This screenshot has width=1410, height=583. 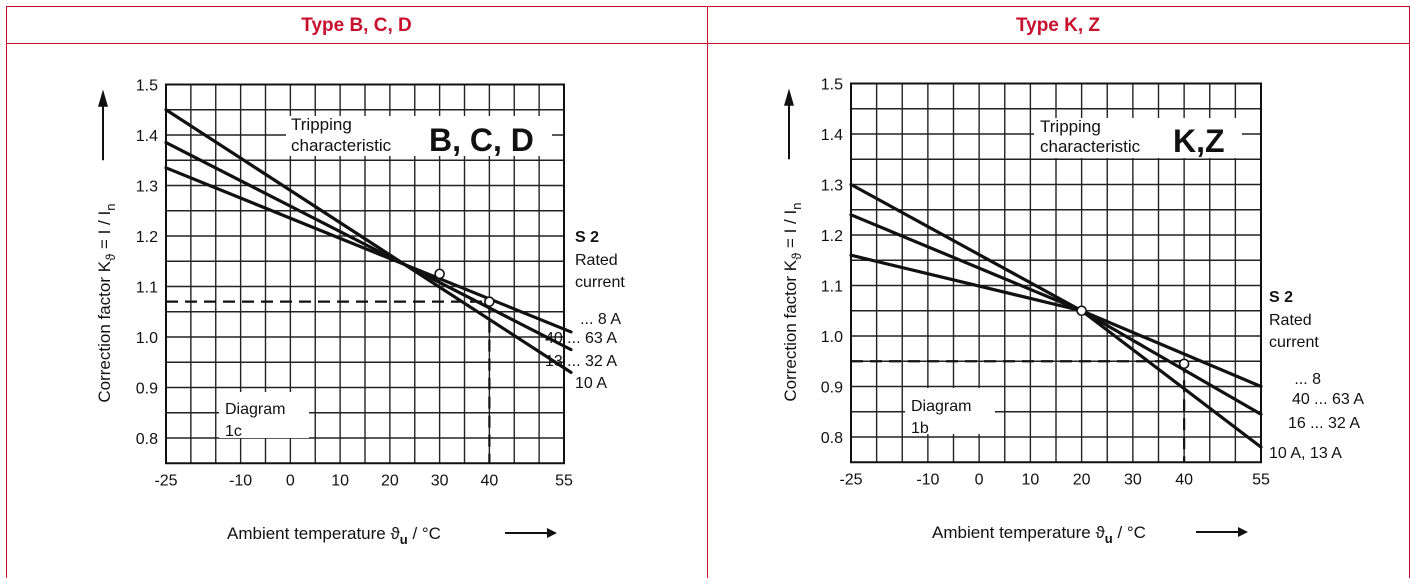 I want to click on legend-item-0: ... 8, so click(x=1307, y=379).